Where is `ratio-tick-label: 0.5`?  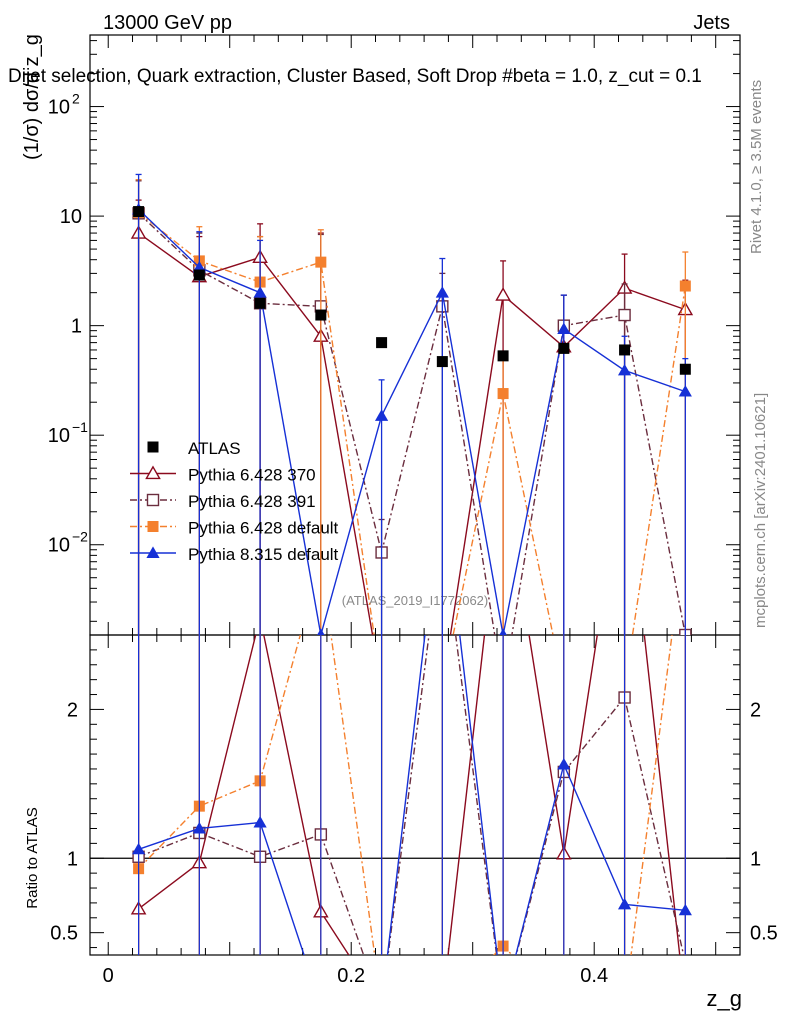
ratio-tick-label: 0.5 is located at coordinates (64, 934).